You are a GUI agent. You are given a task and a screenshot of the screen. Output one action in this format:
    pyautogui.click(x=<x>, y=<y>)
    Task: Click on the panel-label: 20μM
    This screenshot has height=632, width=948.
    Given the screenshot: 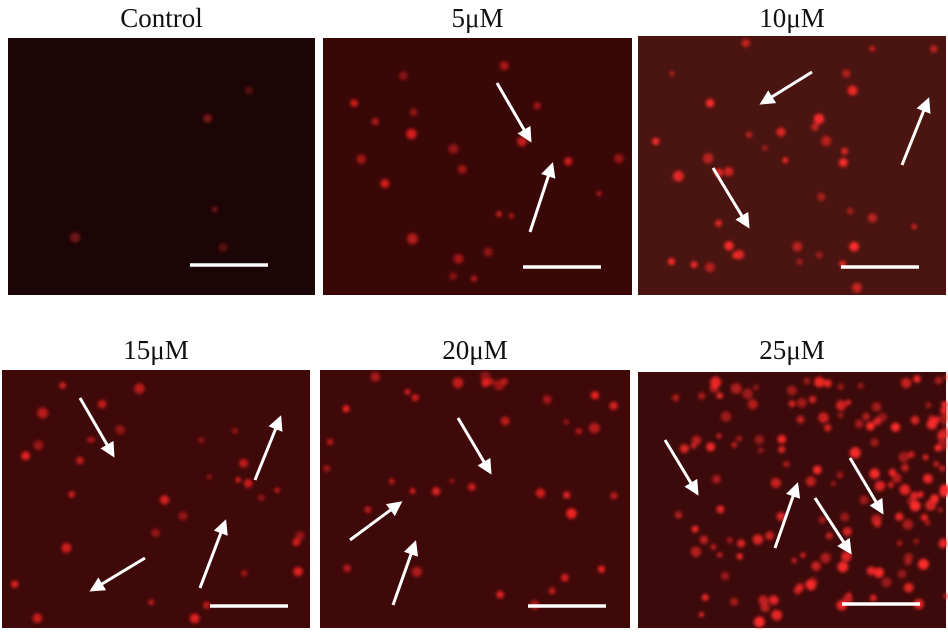 What is the action you would take?
    pyautogui.click(x=474, y=350)
    